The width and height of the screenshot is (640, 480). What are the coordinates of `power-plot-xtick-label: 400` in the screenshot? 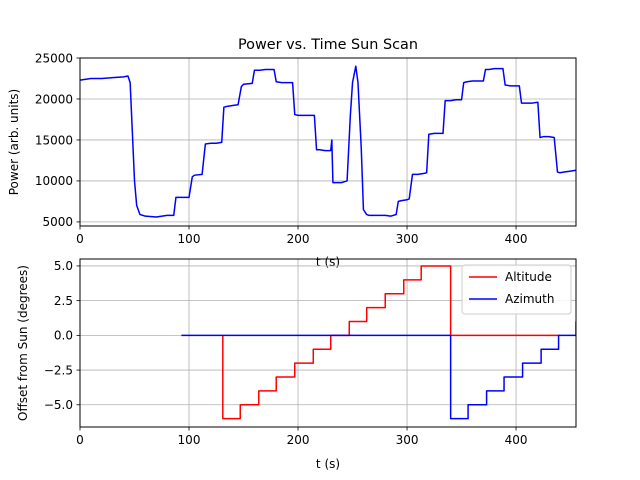 It's located at (516, 239).